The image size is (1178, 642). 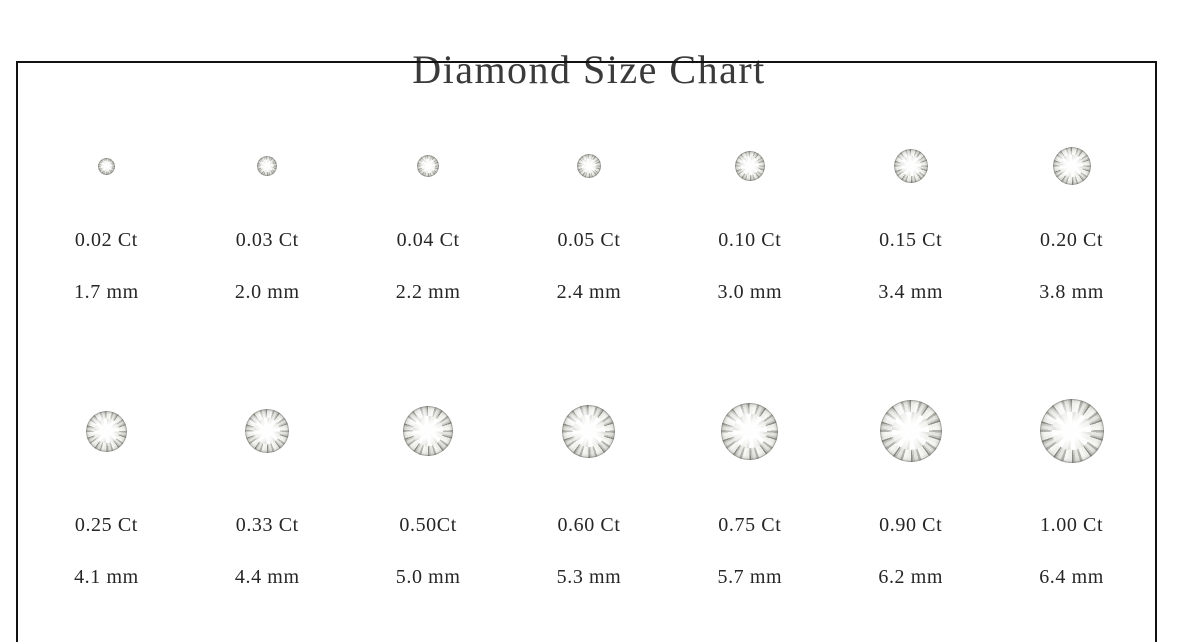 I want to click on mm-label: 4.1 mm, so click(x=106, y=577).